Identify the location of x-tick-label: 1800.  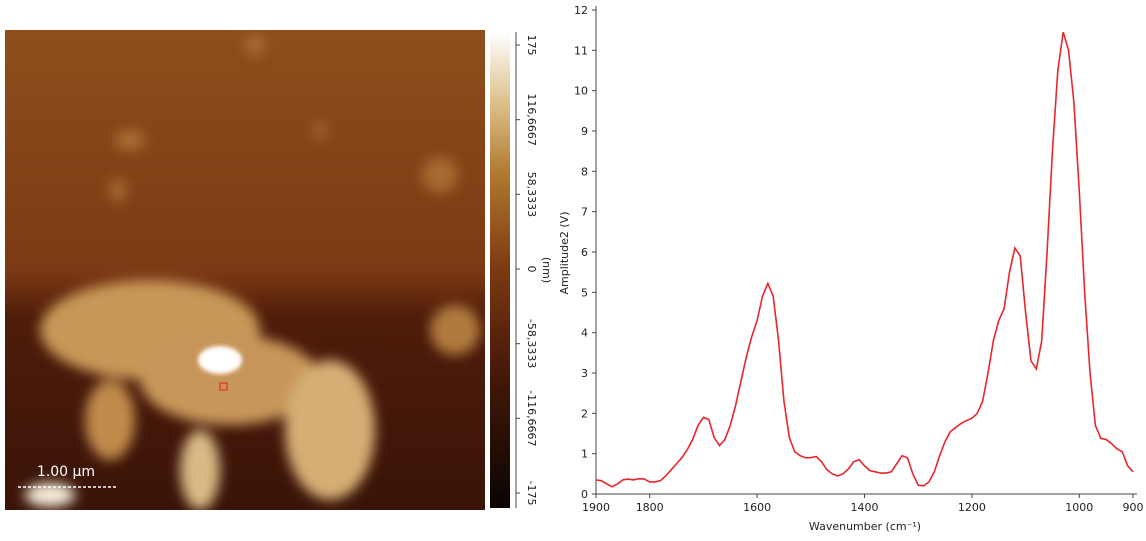
(650, 507).